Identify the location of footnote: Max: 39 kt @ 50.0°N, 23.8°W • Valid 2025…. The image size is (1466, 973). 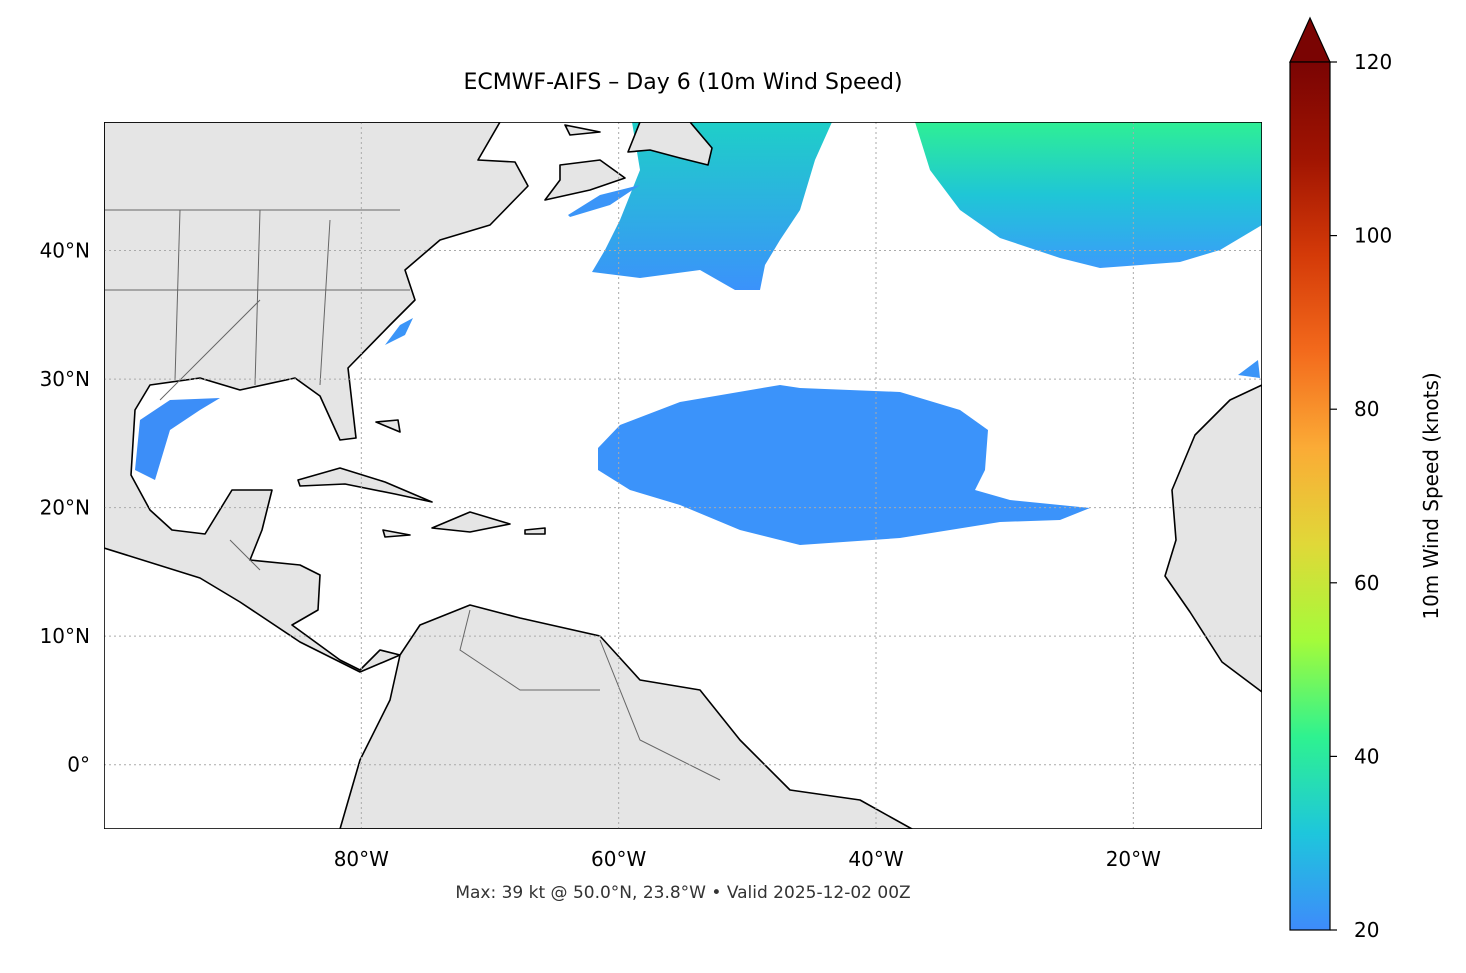
(682, 893).